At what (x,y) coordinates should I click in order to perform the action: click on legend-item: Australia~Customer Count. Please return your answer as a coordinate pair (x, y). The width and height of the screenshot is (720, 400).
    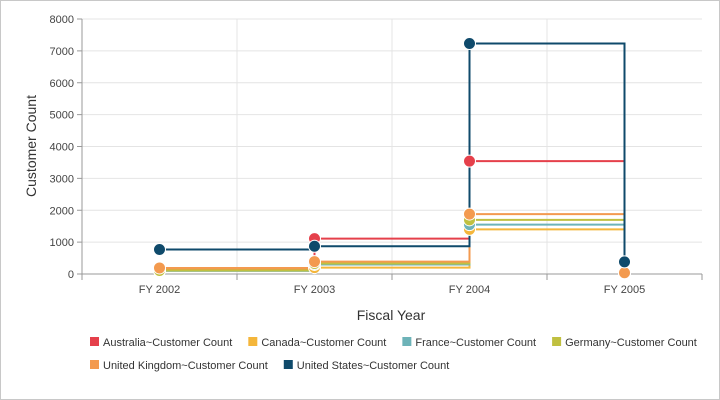
    Looking at the image, I should click on (161, 343).